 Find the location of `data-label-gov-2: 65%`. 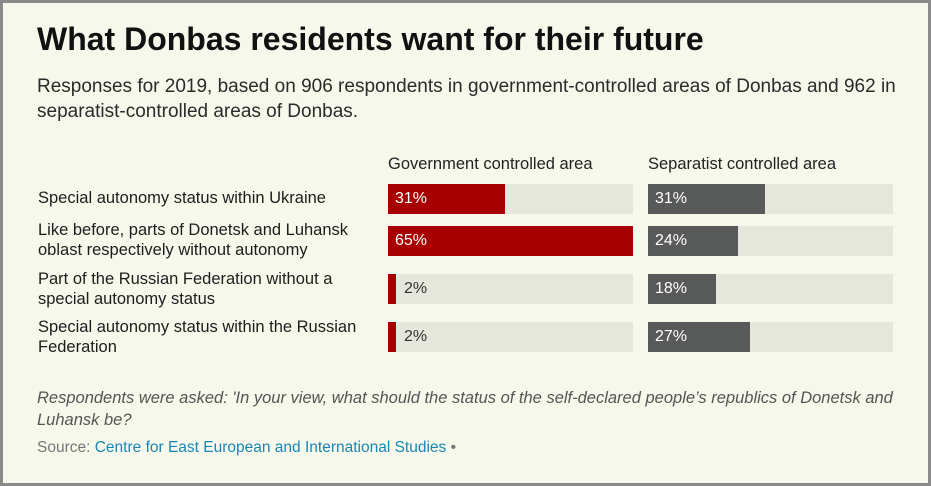

data-label-gov-2: 65% is located at coordinates (411, 240).